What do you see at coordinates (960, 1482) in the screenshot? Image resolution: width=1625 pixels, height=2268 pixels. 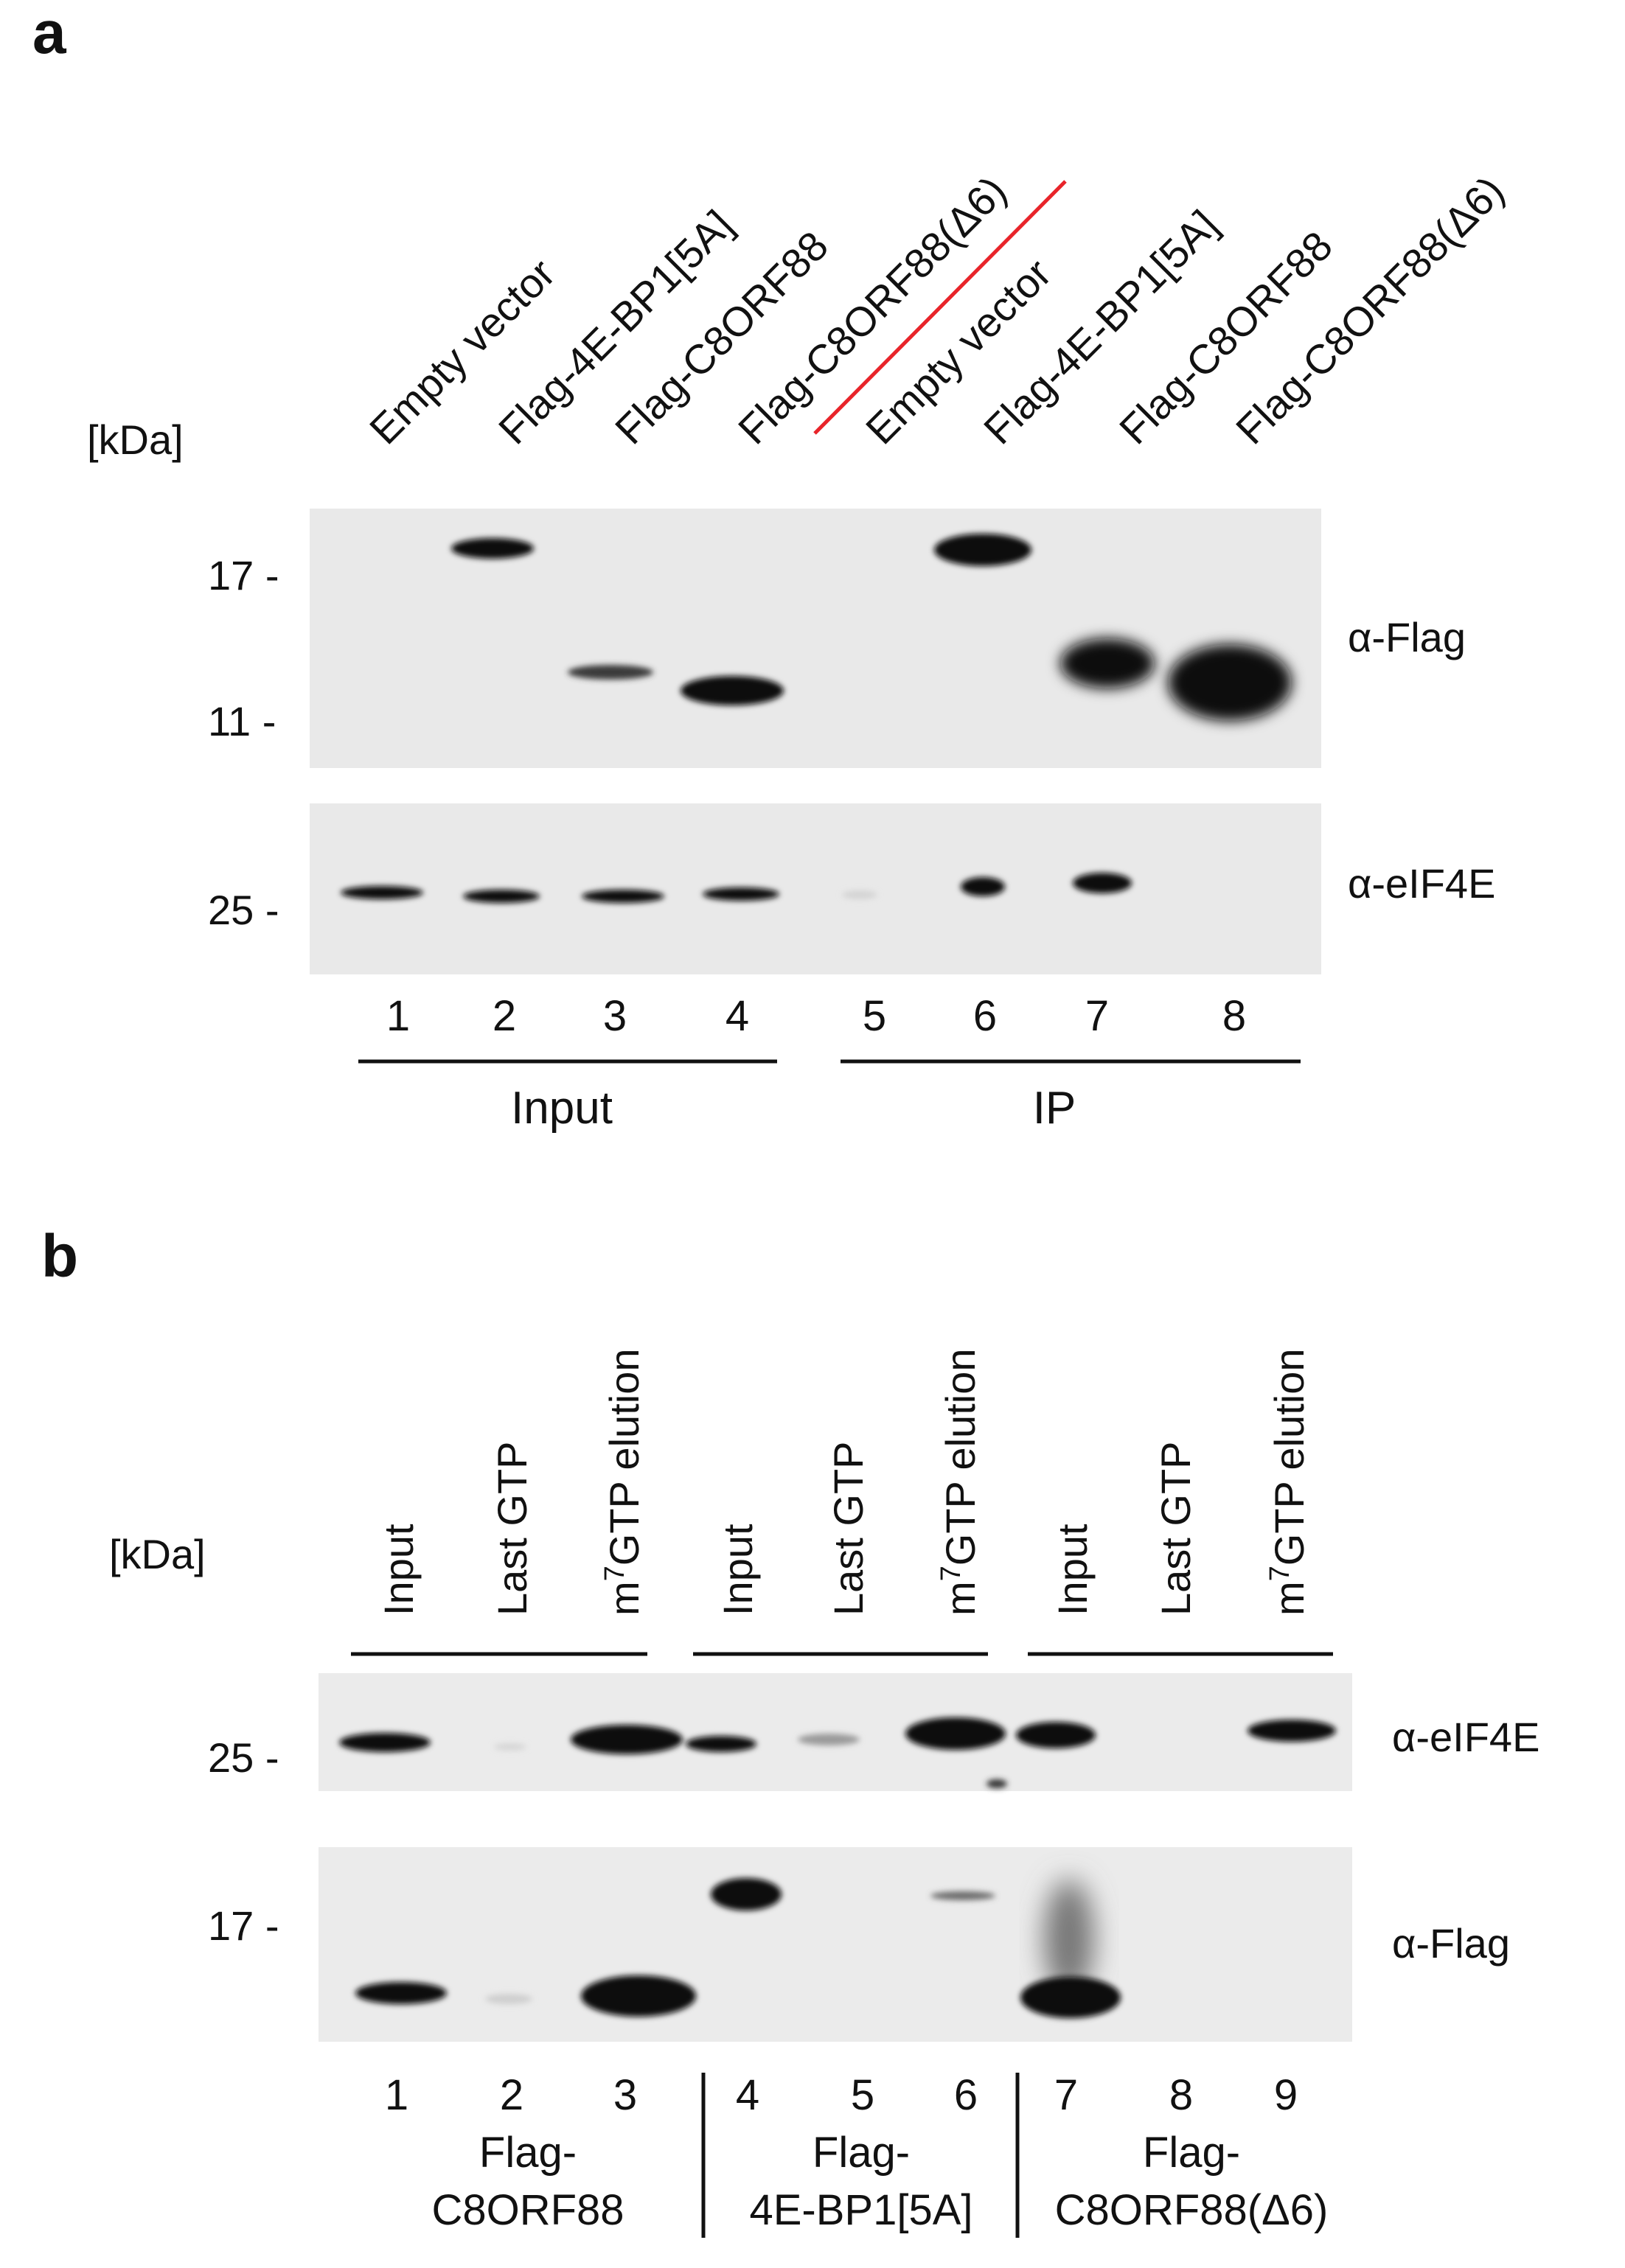 I see `lane-header-b6: m7GTP elution` at bounding box center [960, 1482].